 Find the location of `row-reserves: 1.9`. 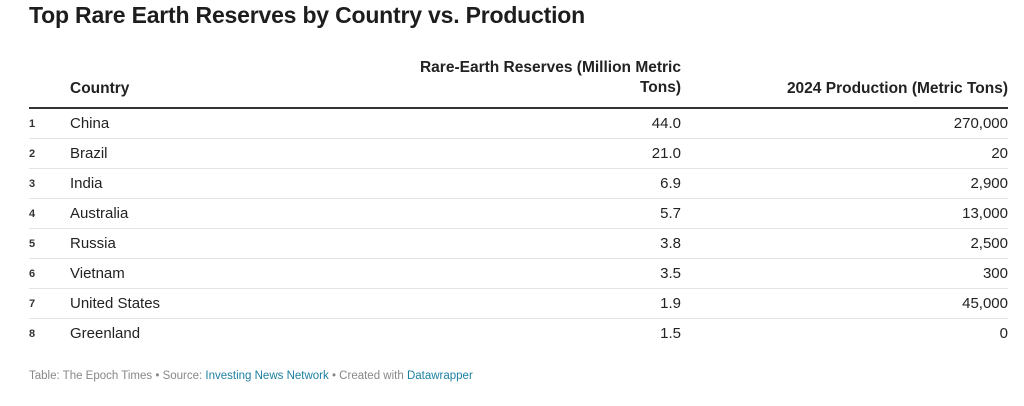

row-reserves: 1.9 is located at coordinates (670, 303).